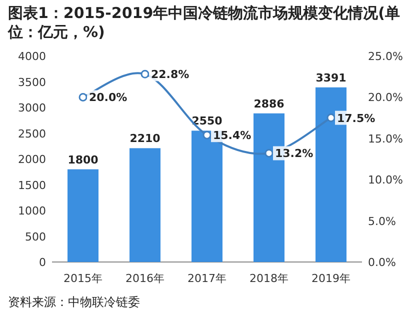 This screenshot has height=328, width=420. Describe the element at coordinates (32, 56) in the screenshot. I see `y-tick-label: 4000` at that location.